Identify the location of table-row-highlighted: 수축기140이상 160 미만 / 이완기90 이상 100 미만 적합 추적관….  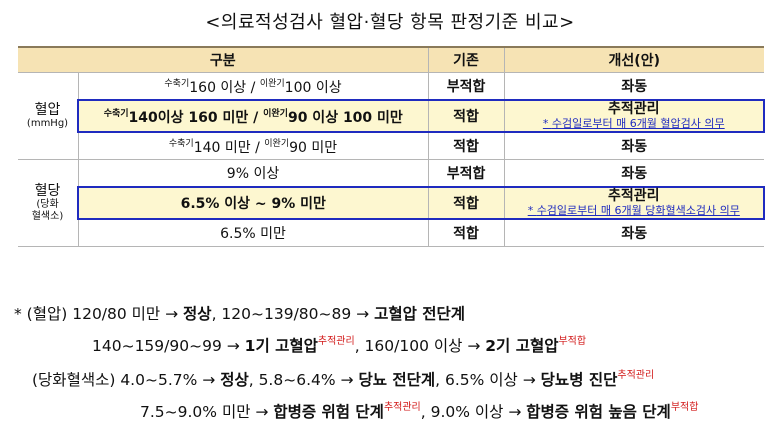
(392, 116).